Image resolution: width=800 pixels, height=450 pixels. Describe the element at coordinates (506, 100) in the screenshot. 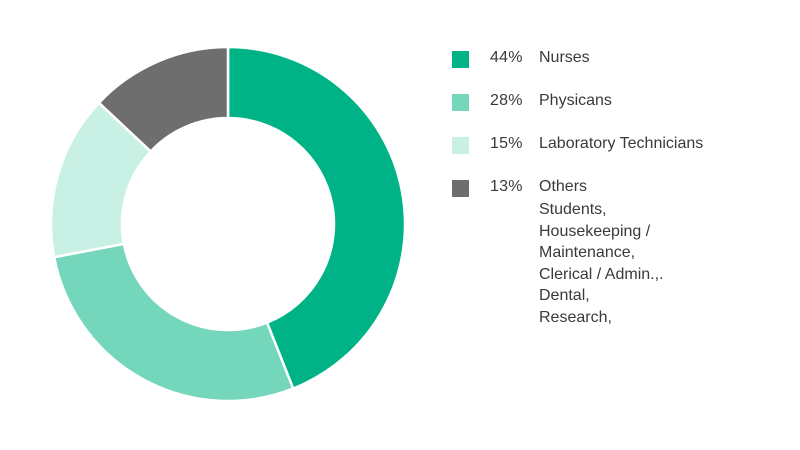

I see `legend-value-physicans: 28%` at that location.